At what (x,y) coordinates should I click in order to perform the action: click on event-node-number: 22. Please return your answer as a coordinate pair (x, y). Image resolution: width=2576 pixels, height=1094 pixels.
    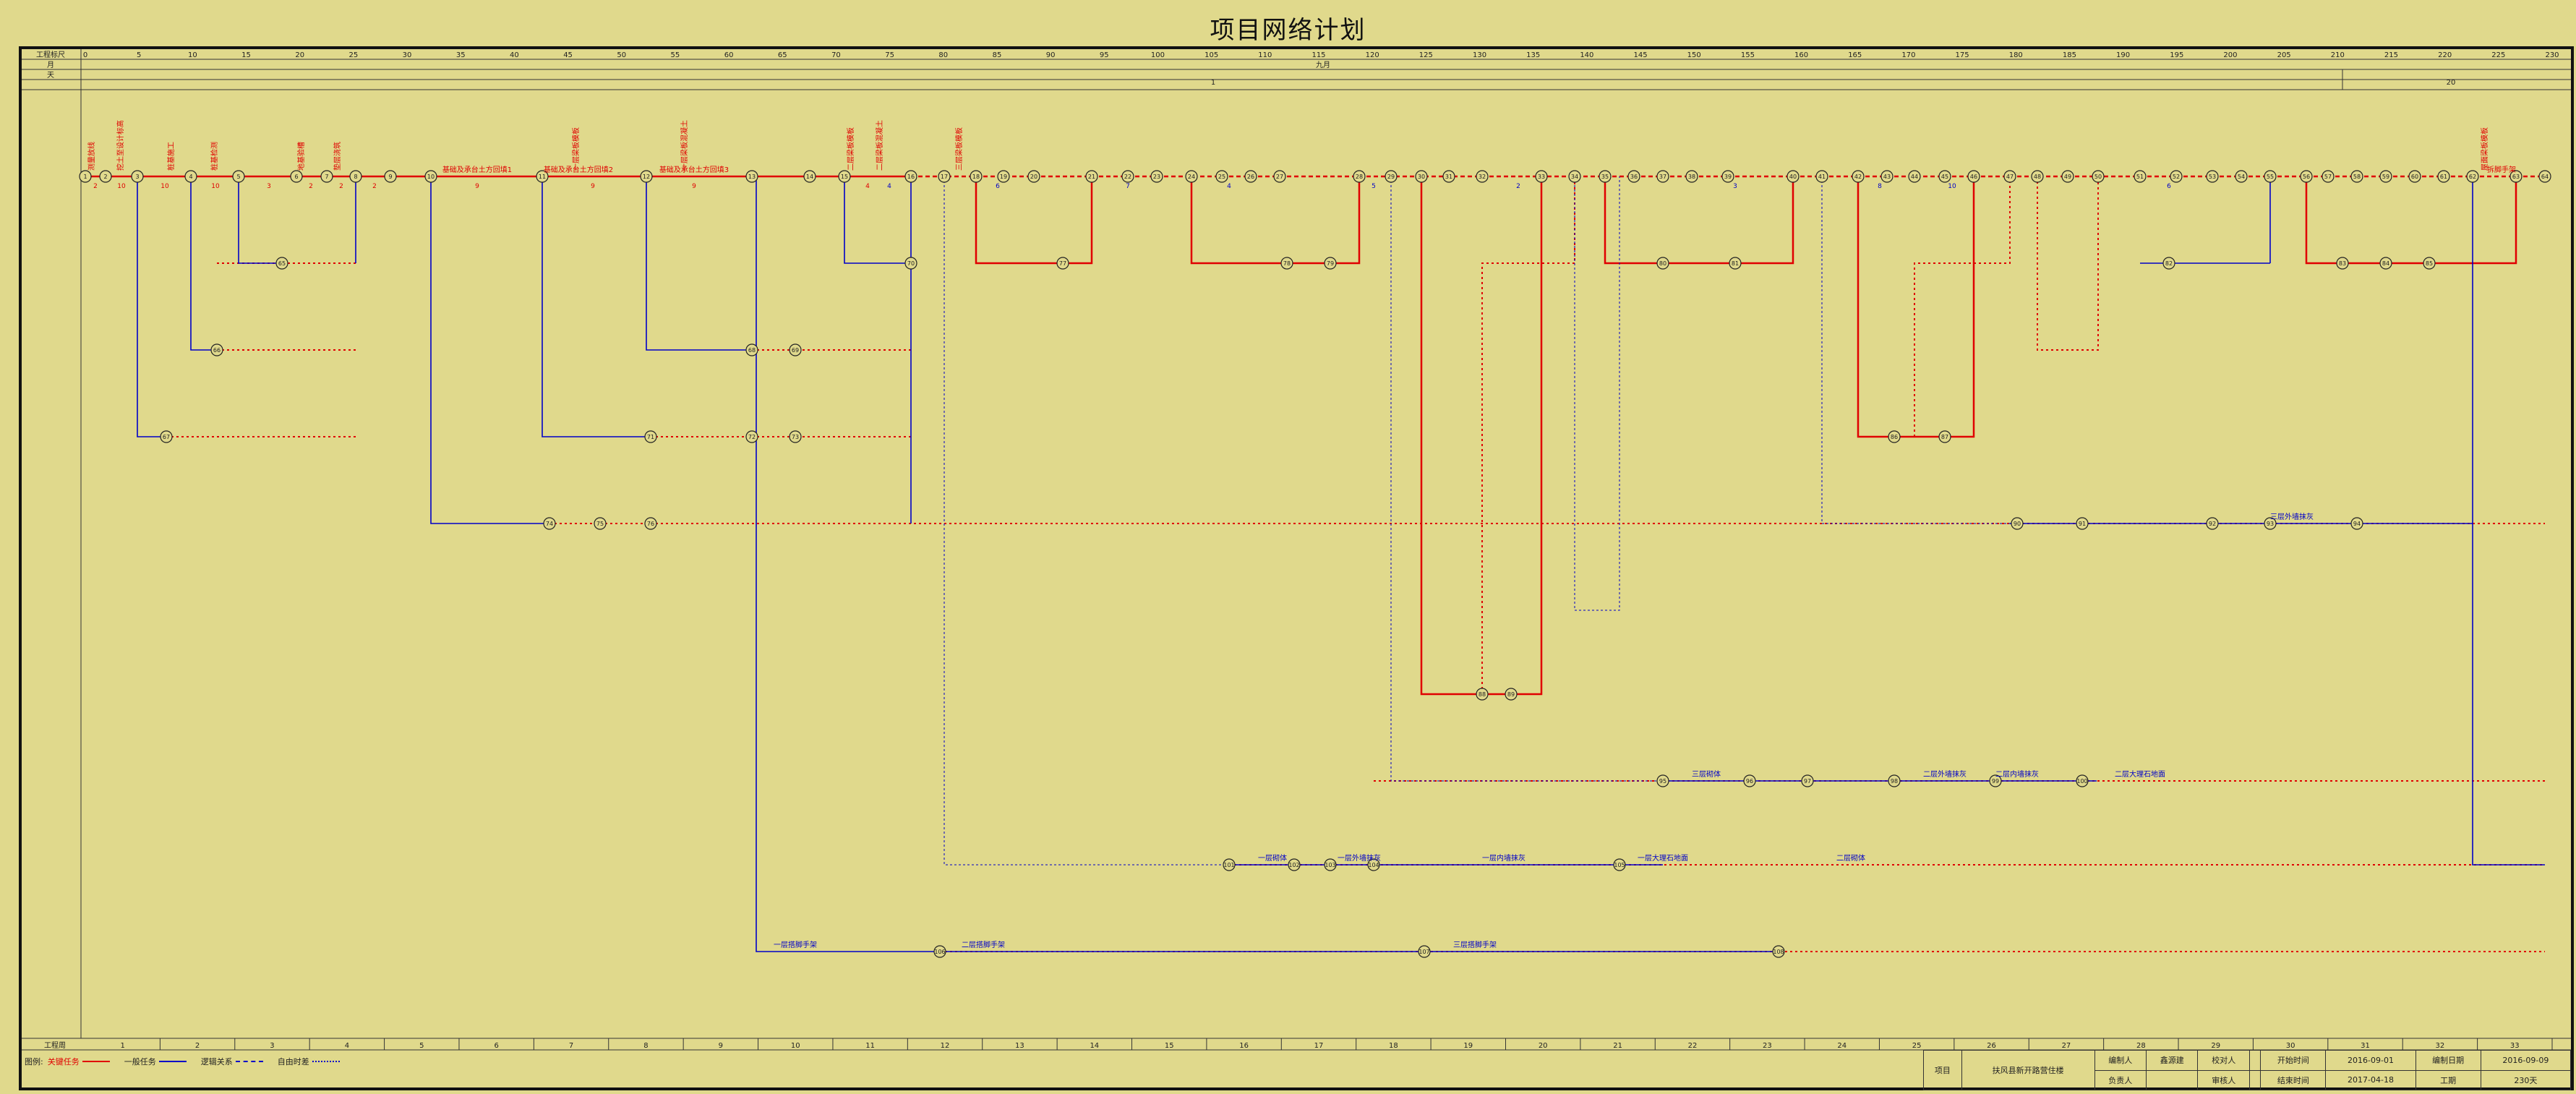
    Looking at the image, I should click on (1127, 177).